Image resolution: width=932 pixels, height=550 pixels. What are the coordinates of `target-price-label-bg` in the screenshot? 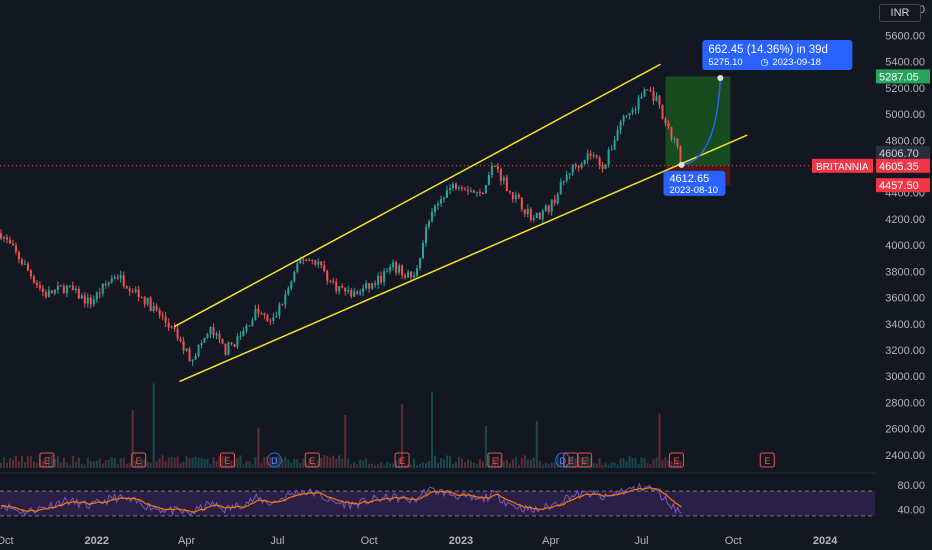 It's located at (903, 76).